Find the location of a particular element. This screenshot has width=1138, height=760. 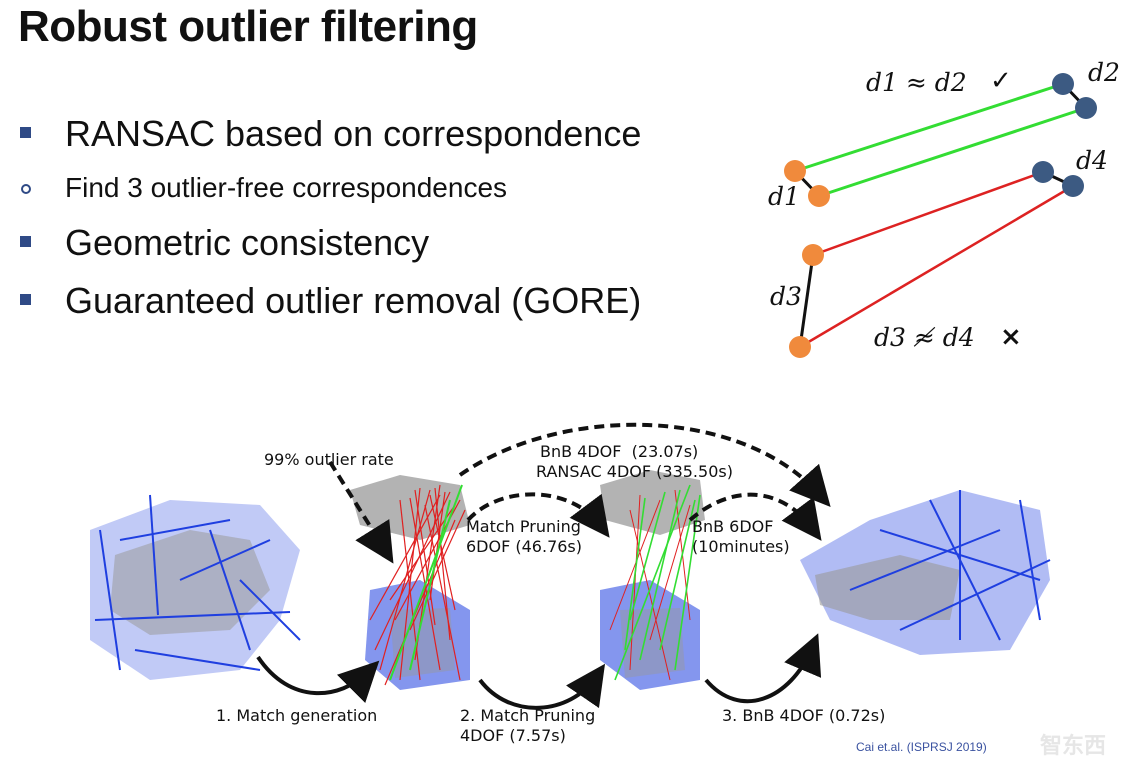

label-bnb-6dof: BnB 6DOF (10minutes) is located at coordinates (741, 536).